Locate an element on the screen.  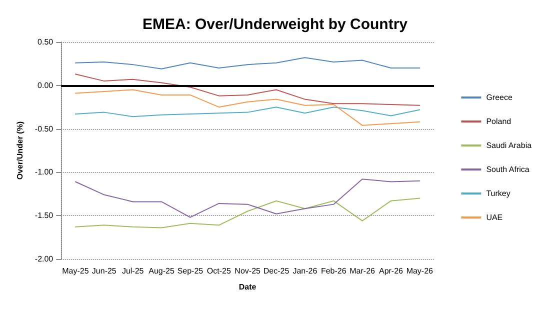
y-tick-label: -1.50 is located at coordinates (44, 215).